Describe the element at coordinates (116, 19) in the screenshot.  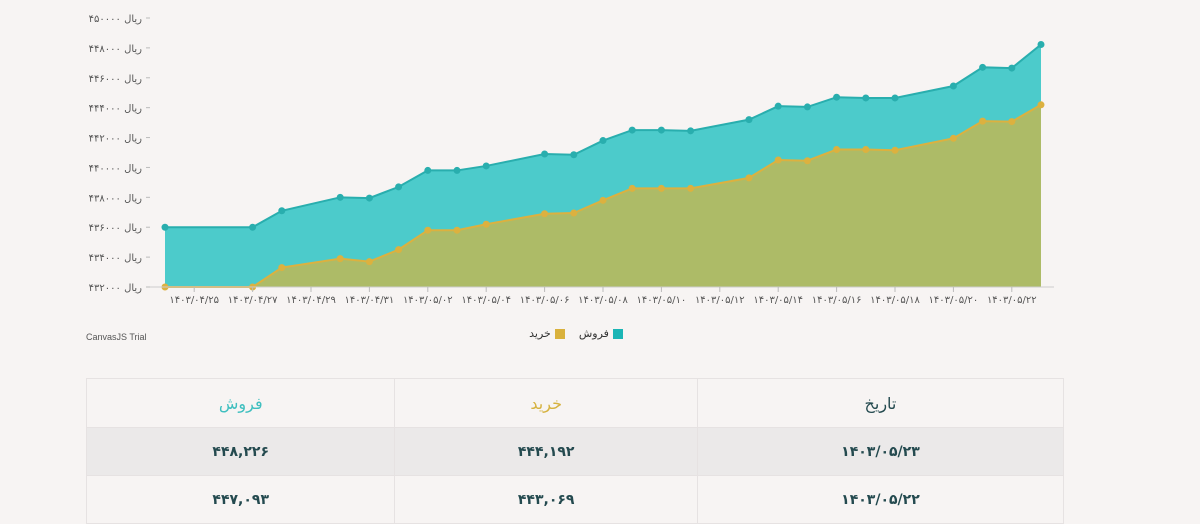
I see `y-tick-label: ریال ۴۵۰۰۰۰` at that location.